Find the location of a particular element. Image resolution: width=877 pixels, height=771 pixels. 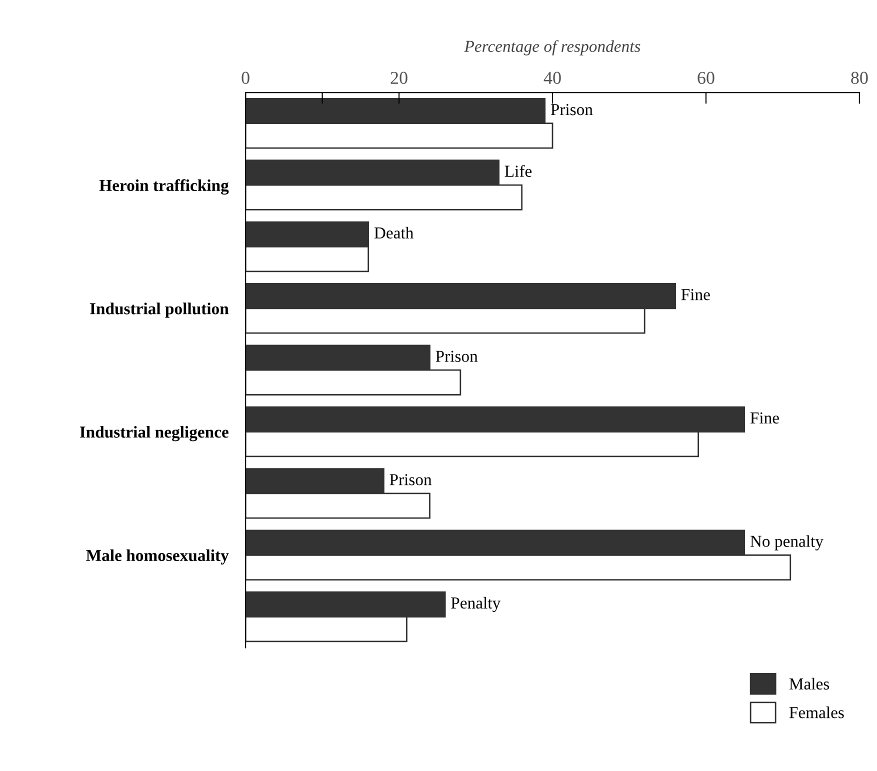

x-axis-title: Percentage of respondents is located at coordinates (552, 48).